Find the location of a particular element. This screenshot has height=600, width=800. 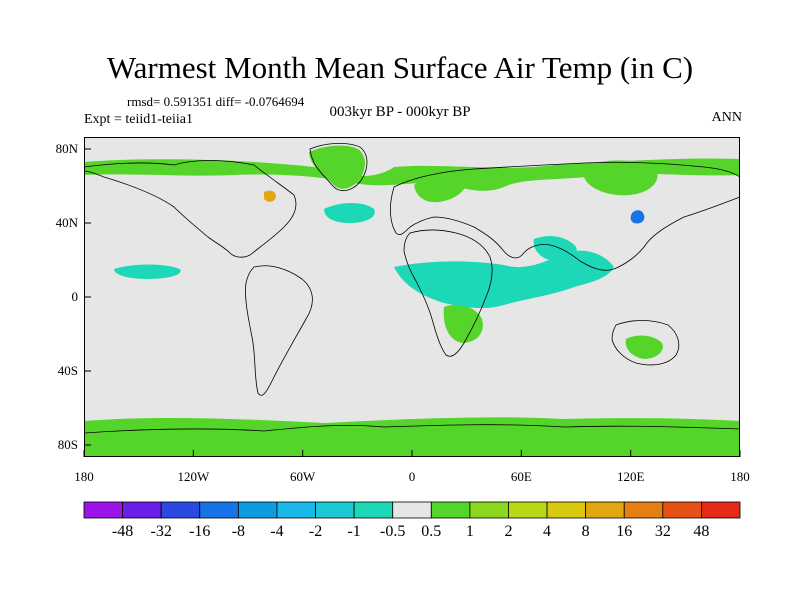

colorbar-label: -4 is located at coordinates (276, 531).